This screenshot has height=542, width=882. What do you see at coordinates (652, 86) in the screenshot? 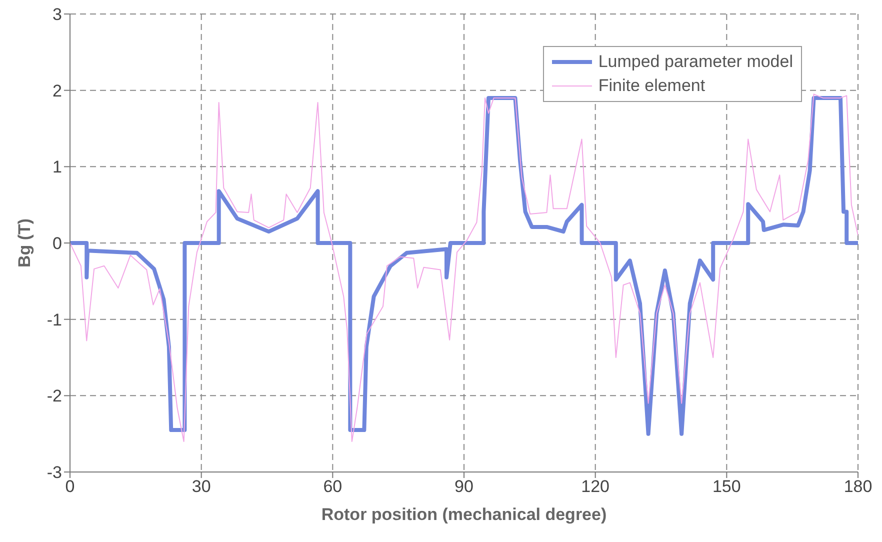
I see `legend-label: Finite element` at bounding box center [652, 86].